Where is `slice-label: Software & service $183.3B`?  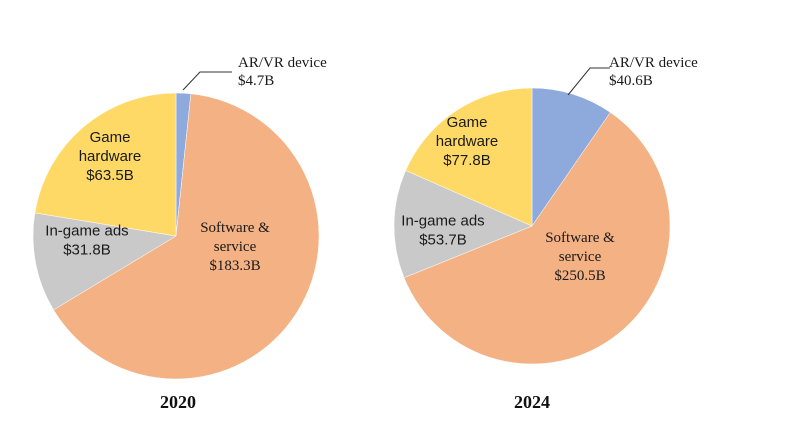 slice-label: Software & service $183.3B is located at coordinates (235, 247).